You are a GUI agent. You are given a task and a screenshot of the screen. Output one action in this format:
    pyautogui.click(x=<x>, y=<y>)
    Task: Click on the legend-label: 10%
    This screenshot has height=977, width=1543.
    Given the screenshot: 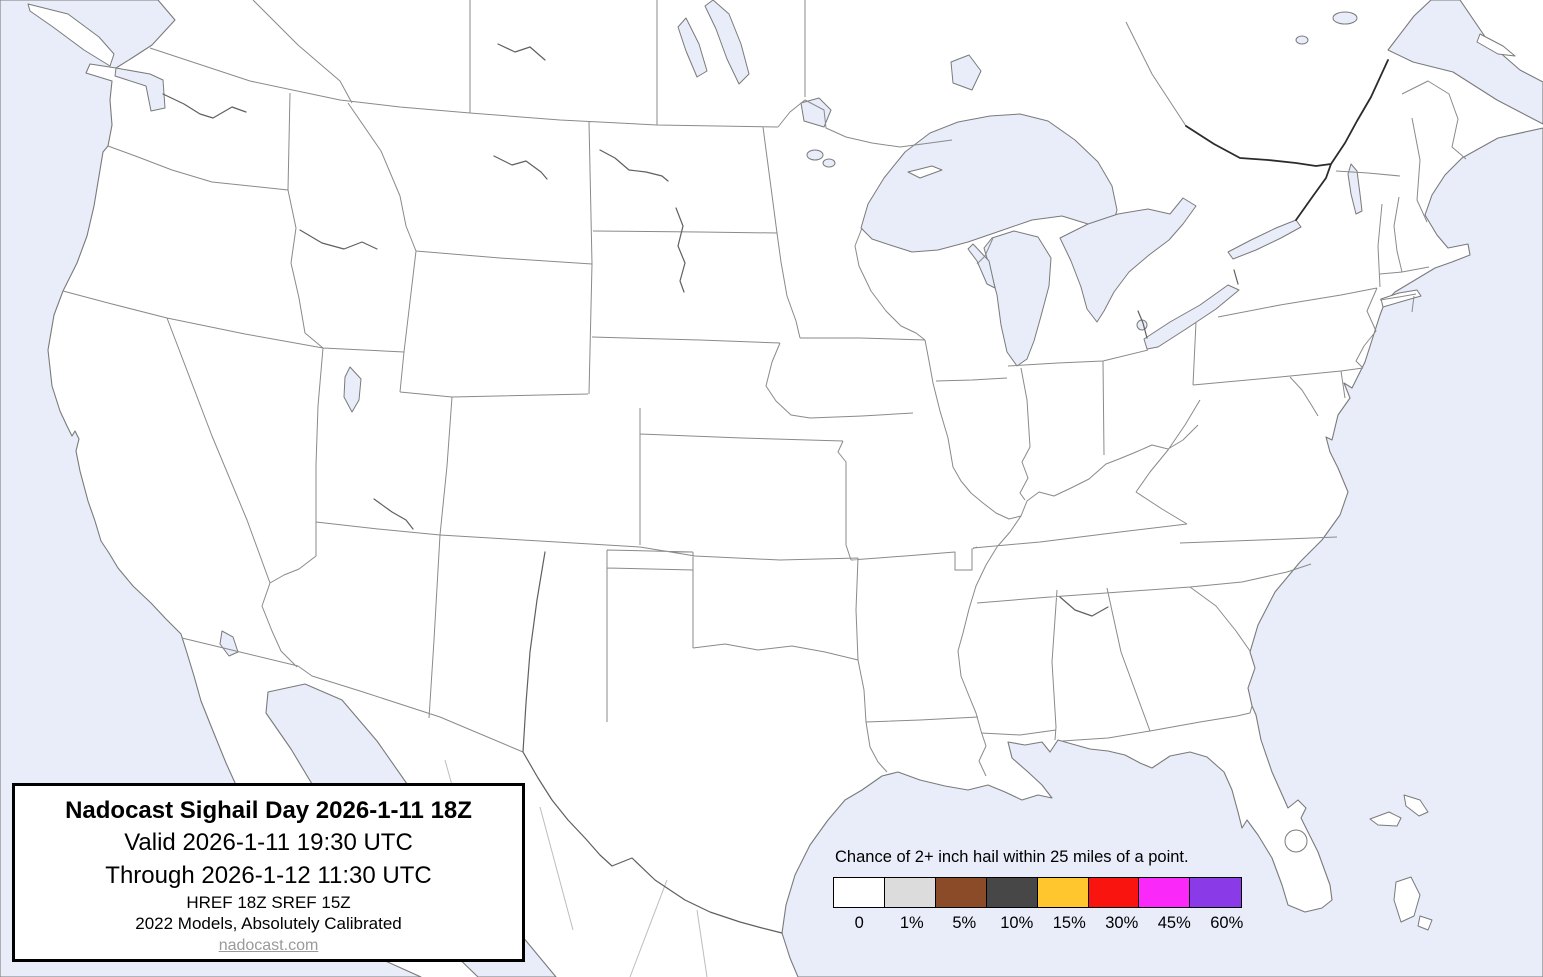 What is the action you would take?
    pyautogui.click(x=1017, y=923)
    